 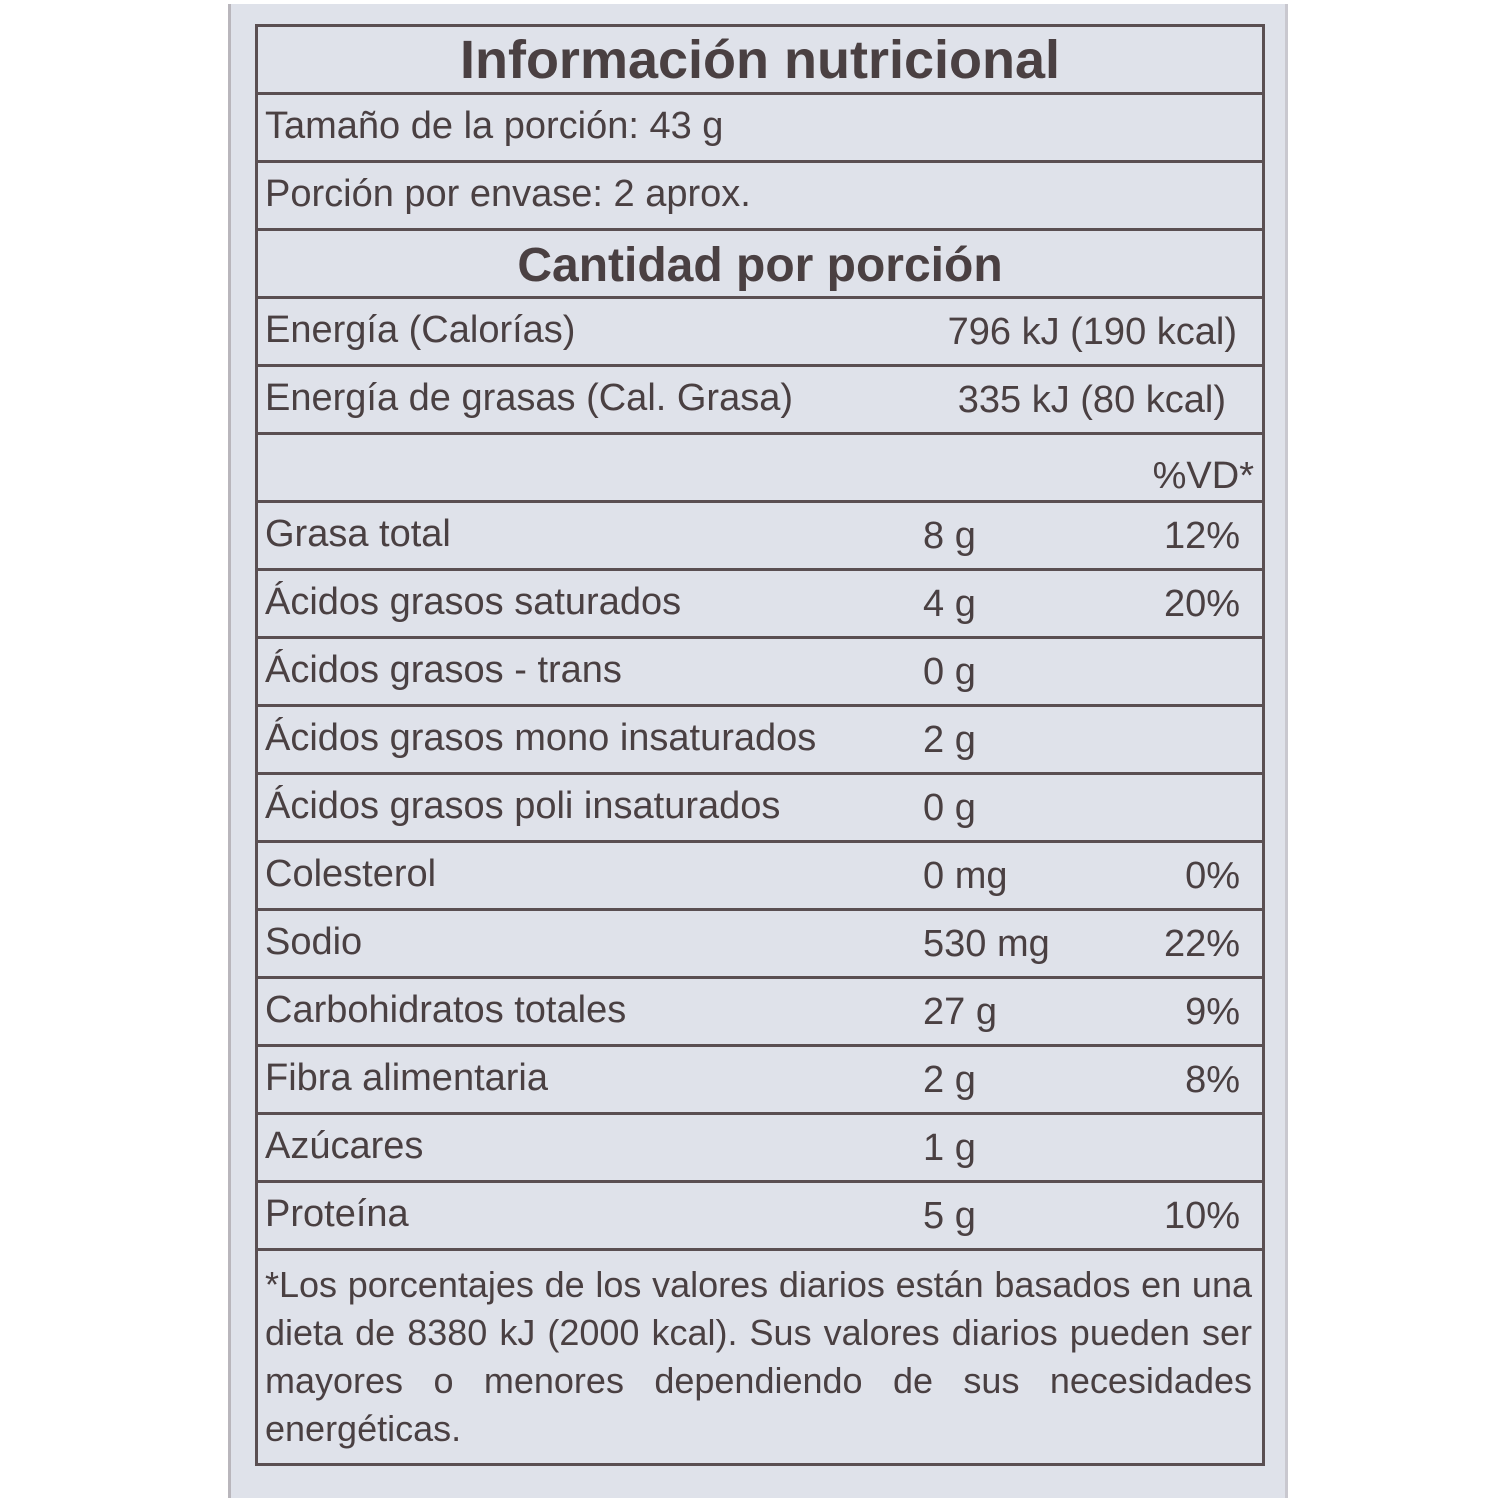 What do you see at coordinates (443, 670) in the screenshot?
I see `nutrient-label: Ácidos grasos - trans` at bounding box center [443, 670].